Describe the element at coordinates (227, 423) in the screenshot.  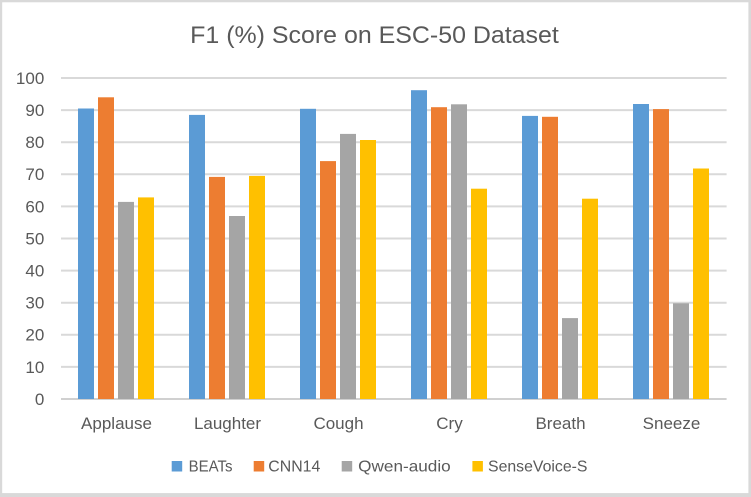
I see `svg-text: Laughter` at that location.